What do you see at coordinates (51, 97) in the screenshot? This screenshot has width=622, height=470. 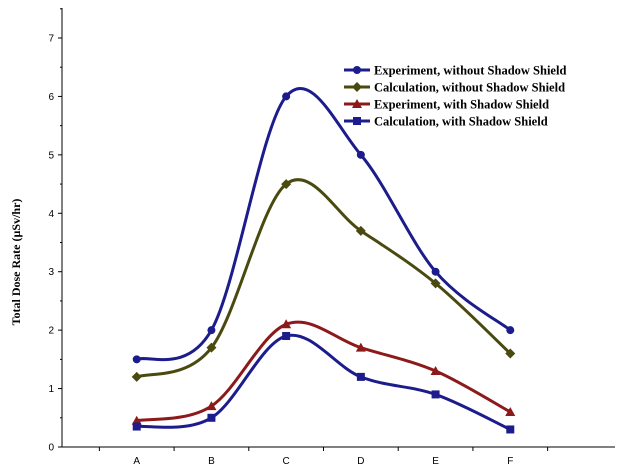 I see `y-tick-label: 6` at bounding box center [51, 97].